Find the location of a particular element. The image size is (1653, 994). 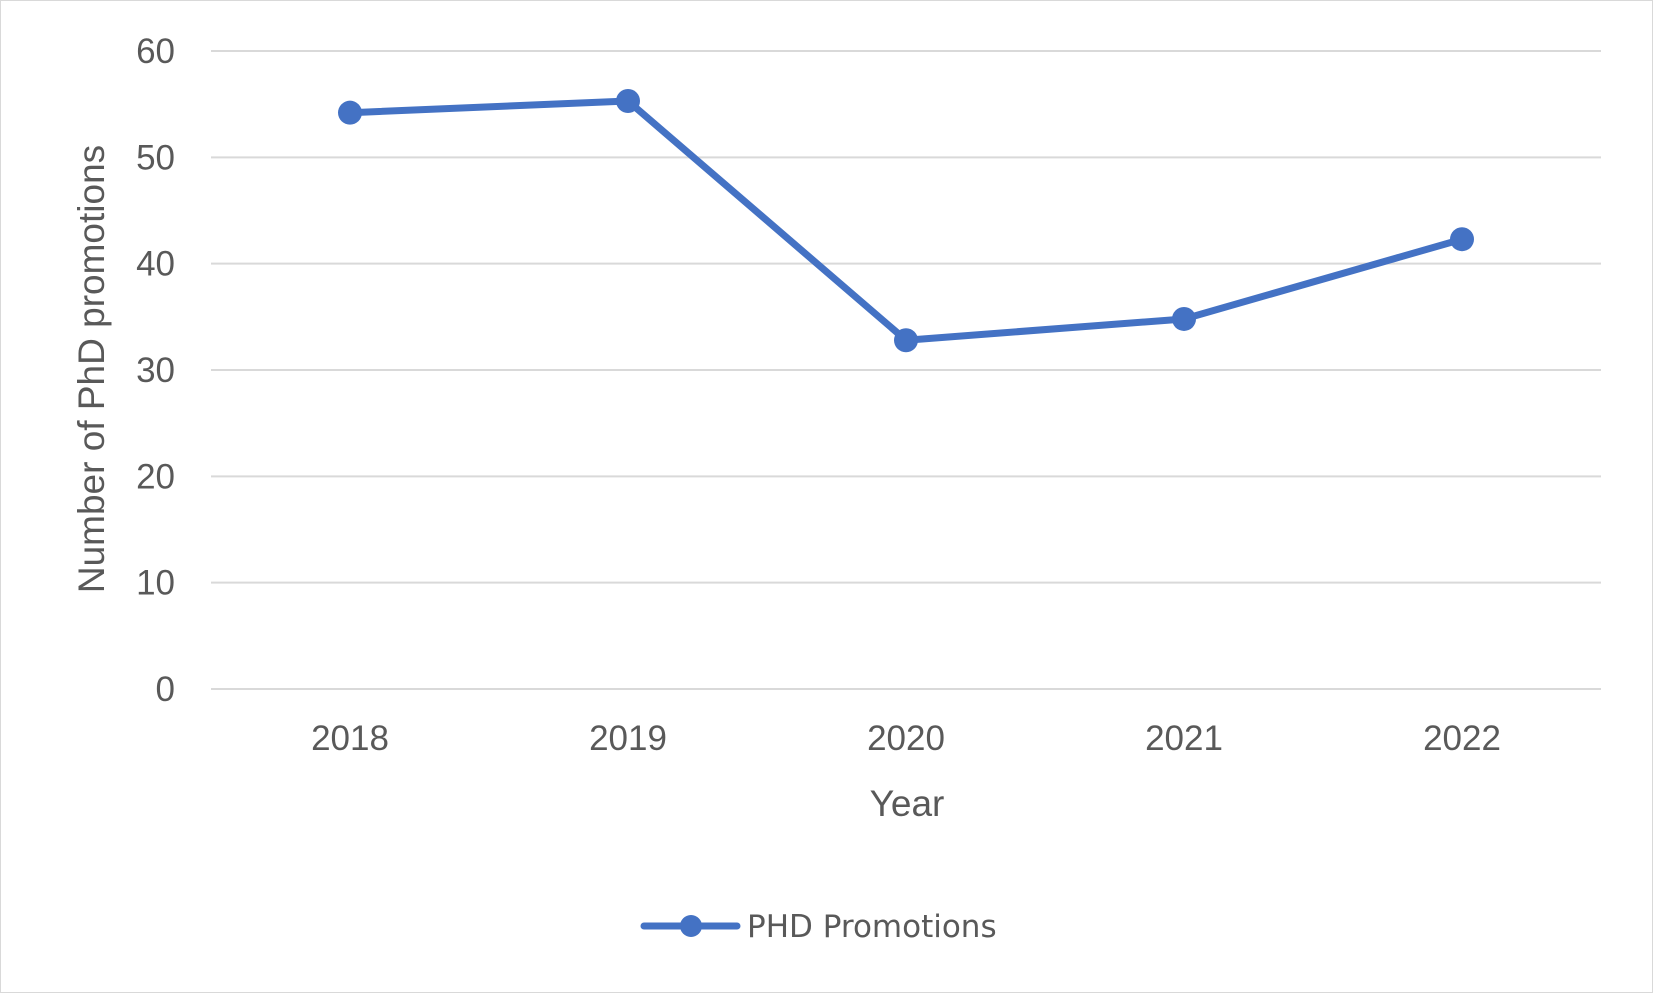

y-axis-title: Number of PhD promotions is located at coordinates (91, 369).